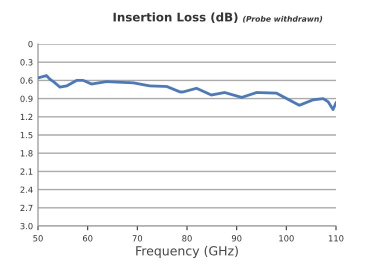  I want to click on x-tick-label: 70, so click(137, 238).